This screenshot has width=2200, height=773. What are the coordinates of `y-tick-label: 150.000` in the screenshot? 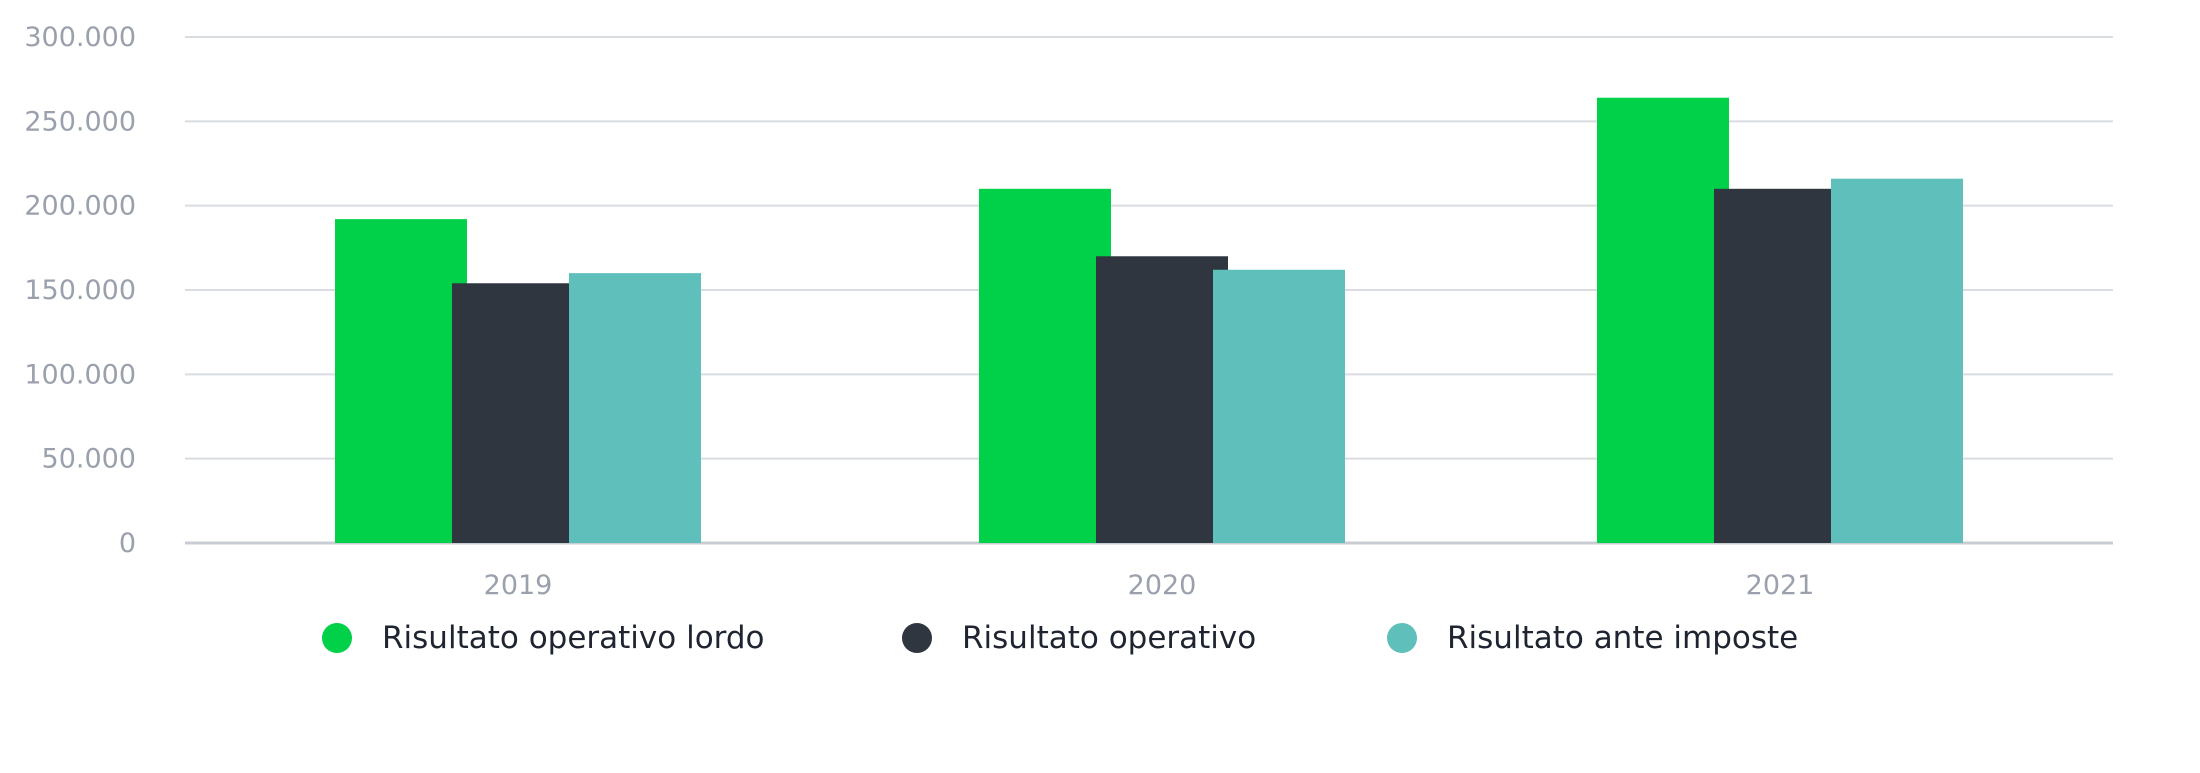 It's located at (80, 290).